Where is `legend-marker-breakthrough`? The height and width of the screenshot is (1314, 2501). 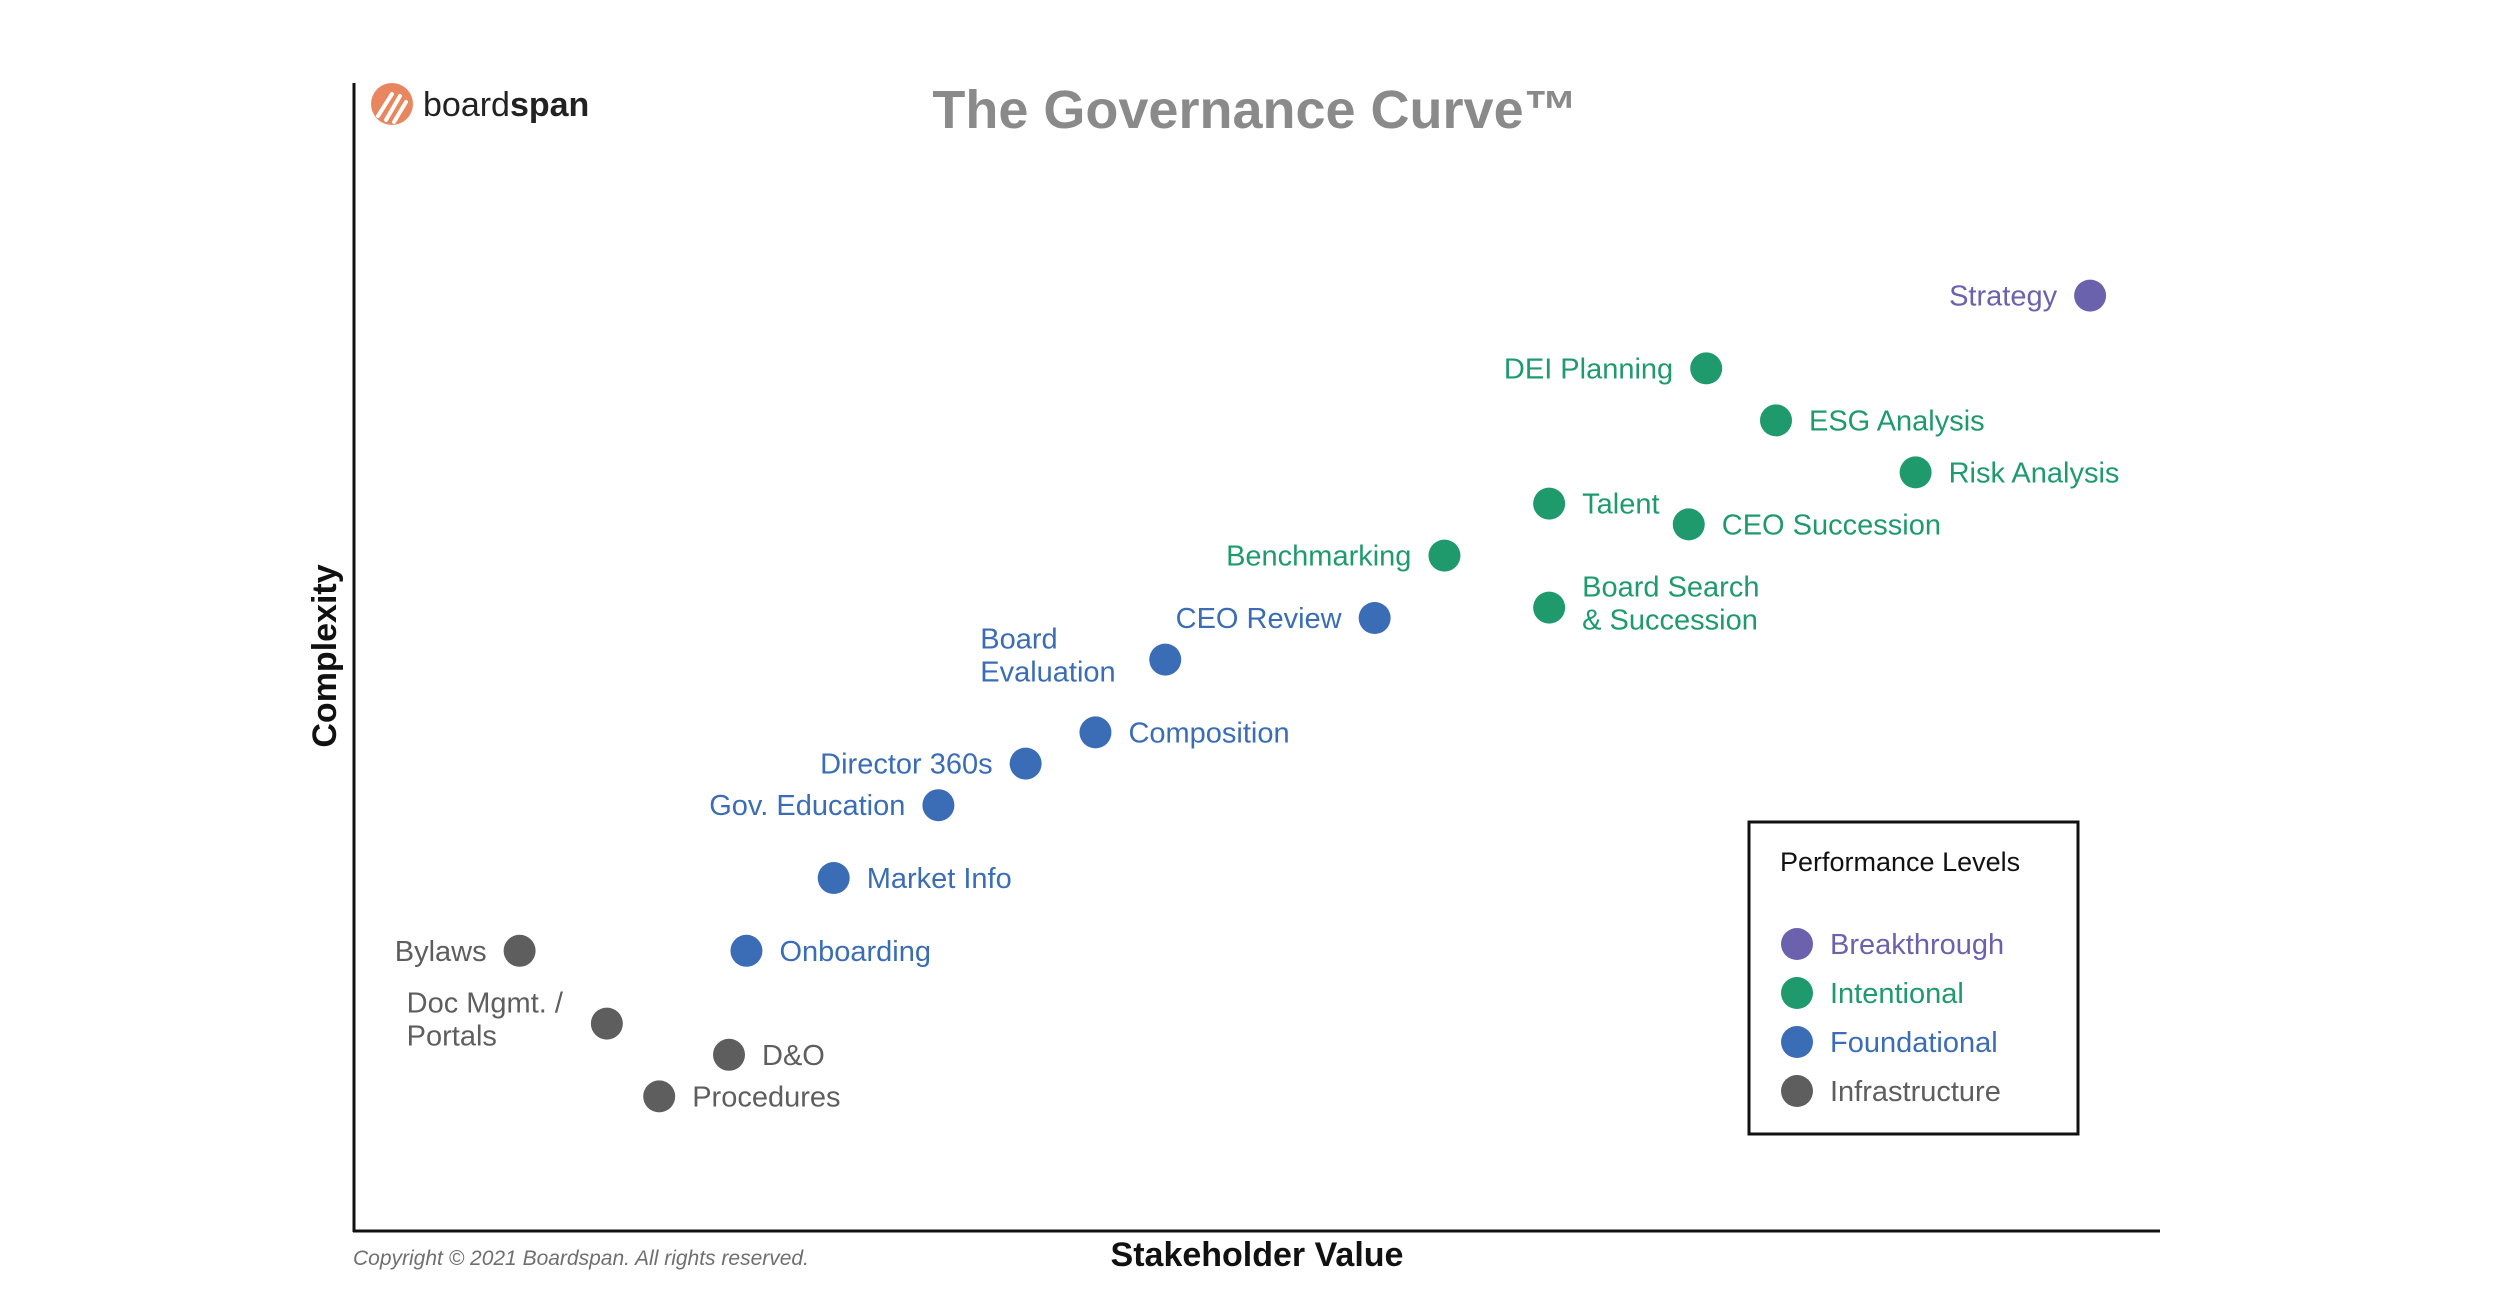
legend-marker-breakthrough is located at coordinates (1797, 944).